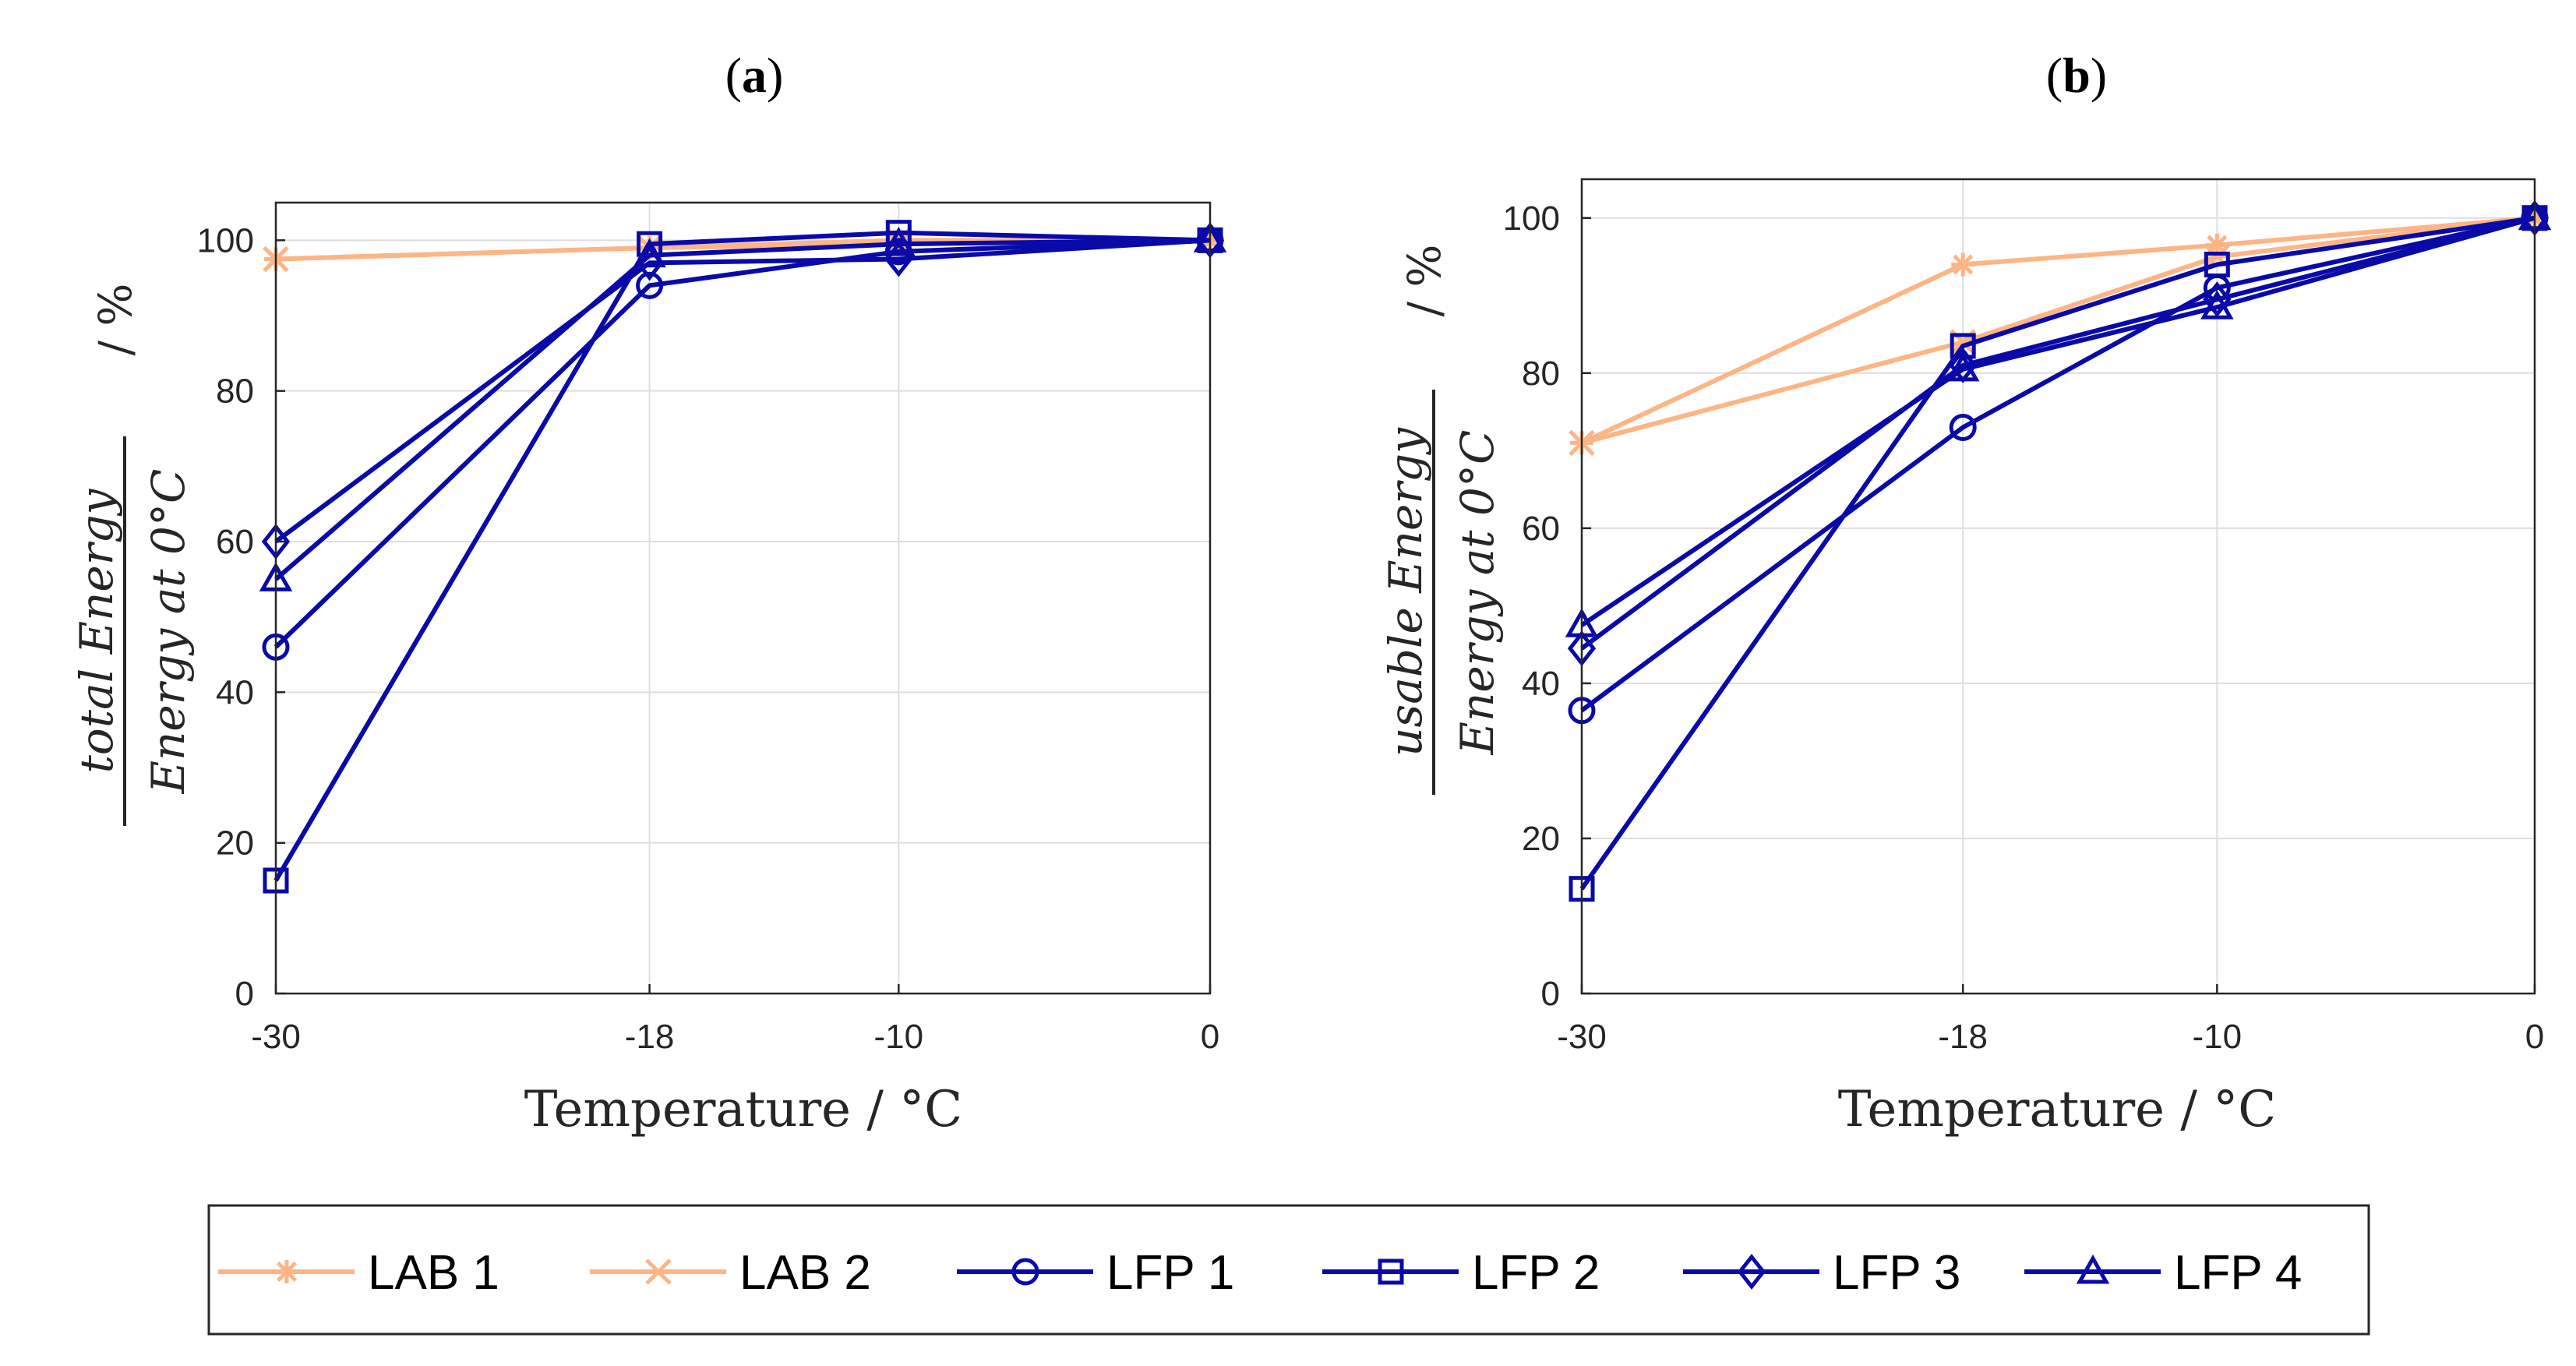 This screenshot has width=2576, height=1366. I want to click on b-y-tick-label: 40, so click(1541, 684).